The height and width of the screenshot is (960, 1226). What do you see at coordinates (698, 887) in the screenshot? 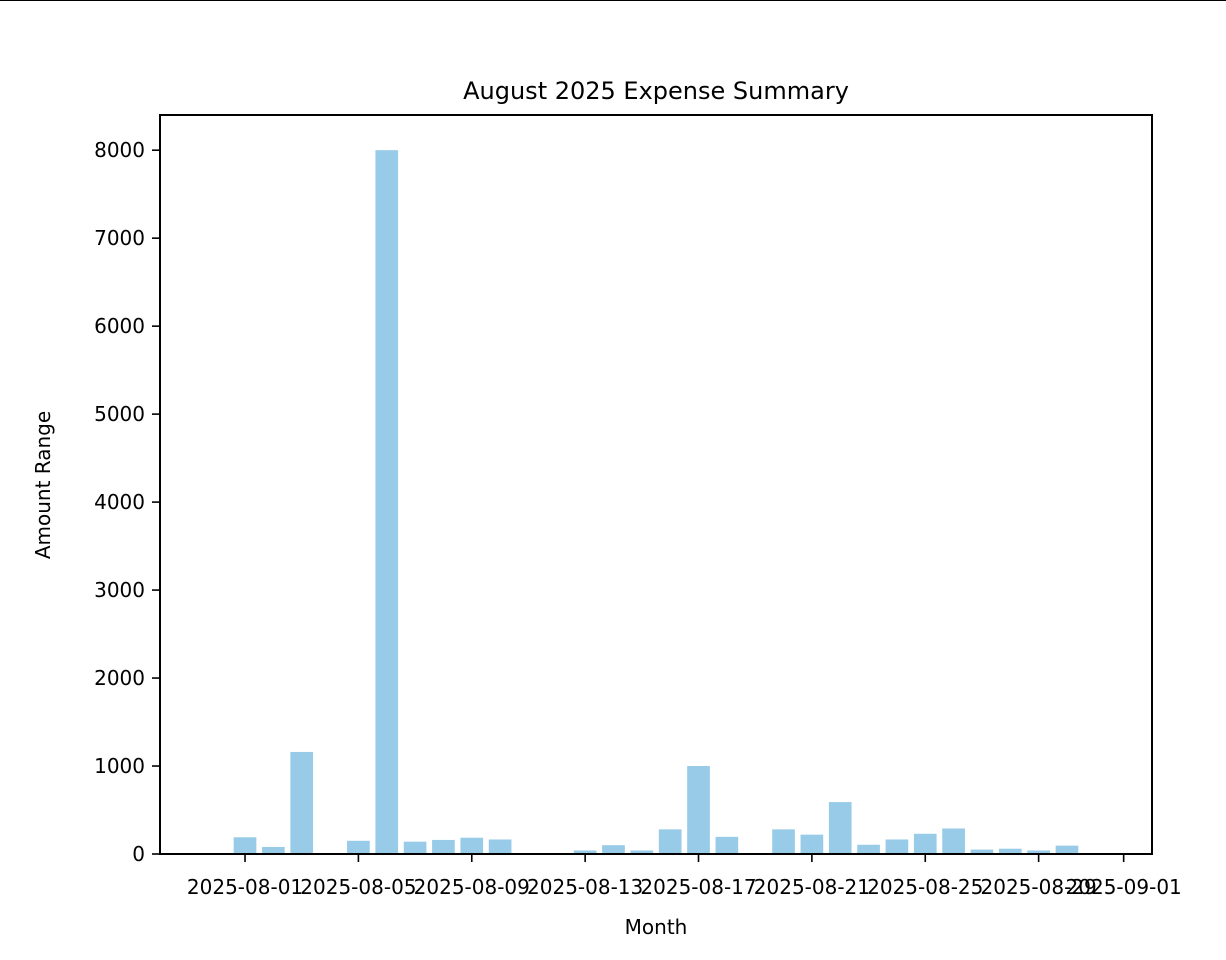
I see `x-tick-label: 2025-08-17` at bounding box center [698, 887].